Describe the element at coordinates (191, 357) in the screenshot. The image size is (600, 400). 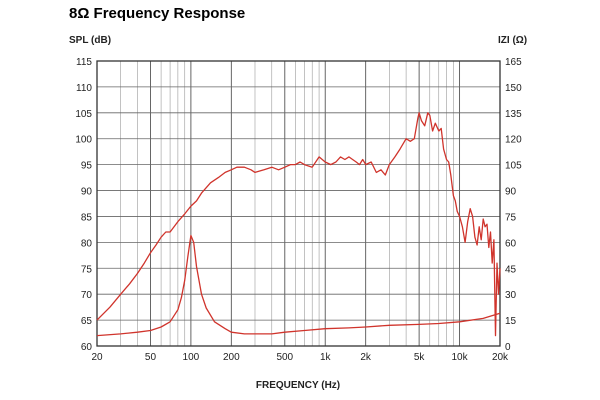
I see `x-tick-label: 100` at that location.